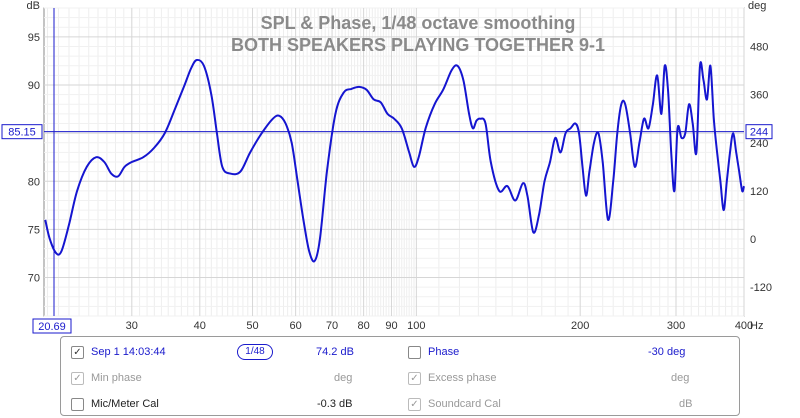  Describe the element at coordinates (756, 326) in the screenshot. I see `x-unit-label: Hz` at that location.